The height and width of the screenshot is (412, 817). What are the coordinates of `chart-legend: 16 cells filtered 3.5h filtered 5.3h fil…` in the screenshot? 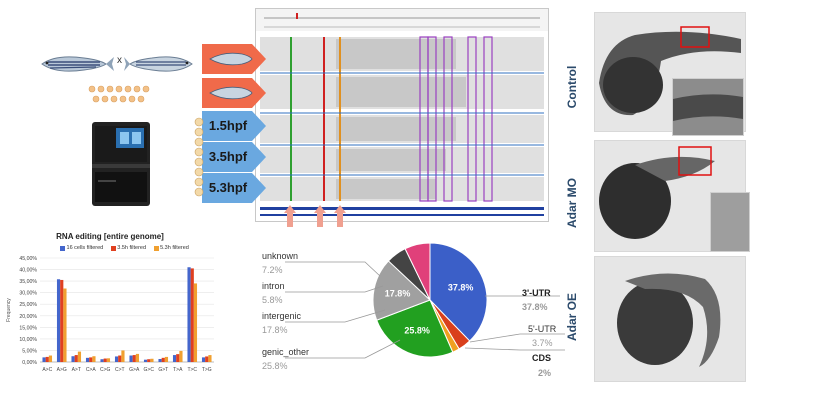 It's located at (140, 250).